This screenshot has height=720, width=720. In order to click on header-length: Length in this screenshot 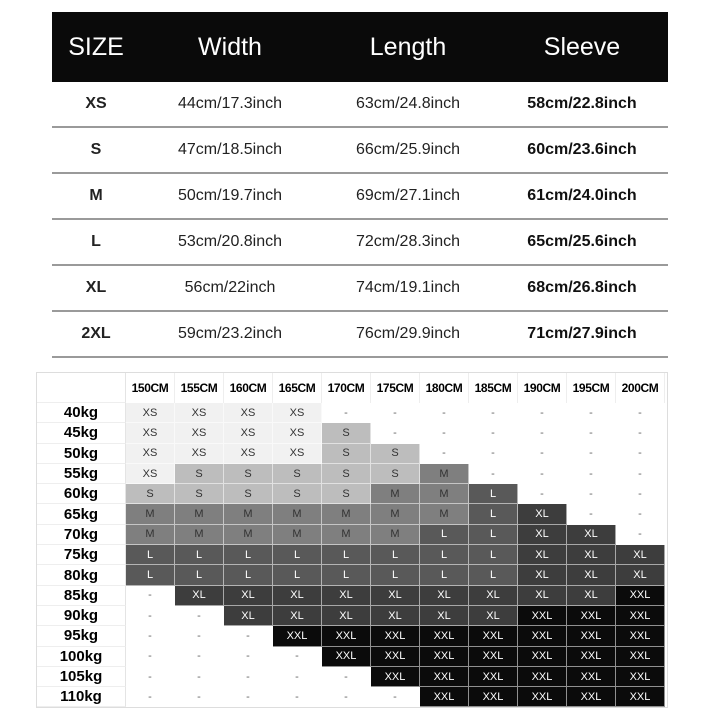, I will do `click(408, 46)`.